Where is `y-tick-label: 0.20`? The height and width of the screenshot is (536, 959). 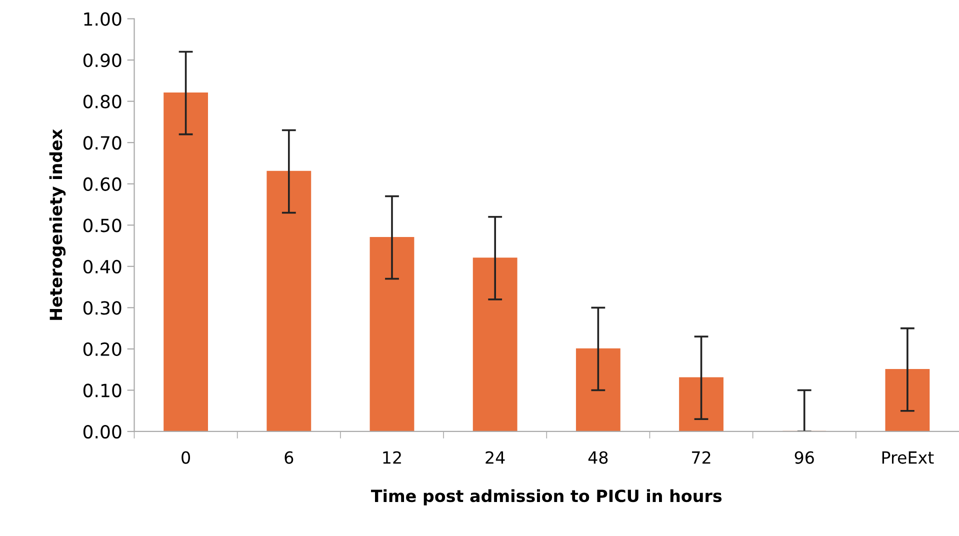
y-tick-label: 0.20 is located at coordinates (102, 349).